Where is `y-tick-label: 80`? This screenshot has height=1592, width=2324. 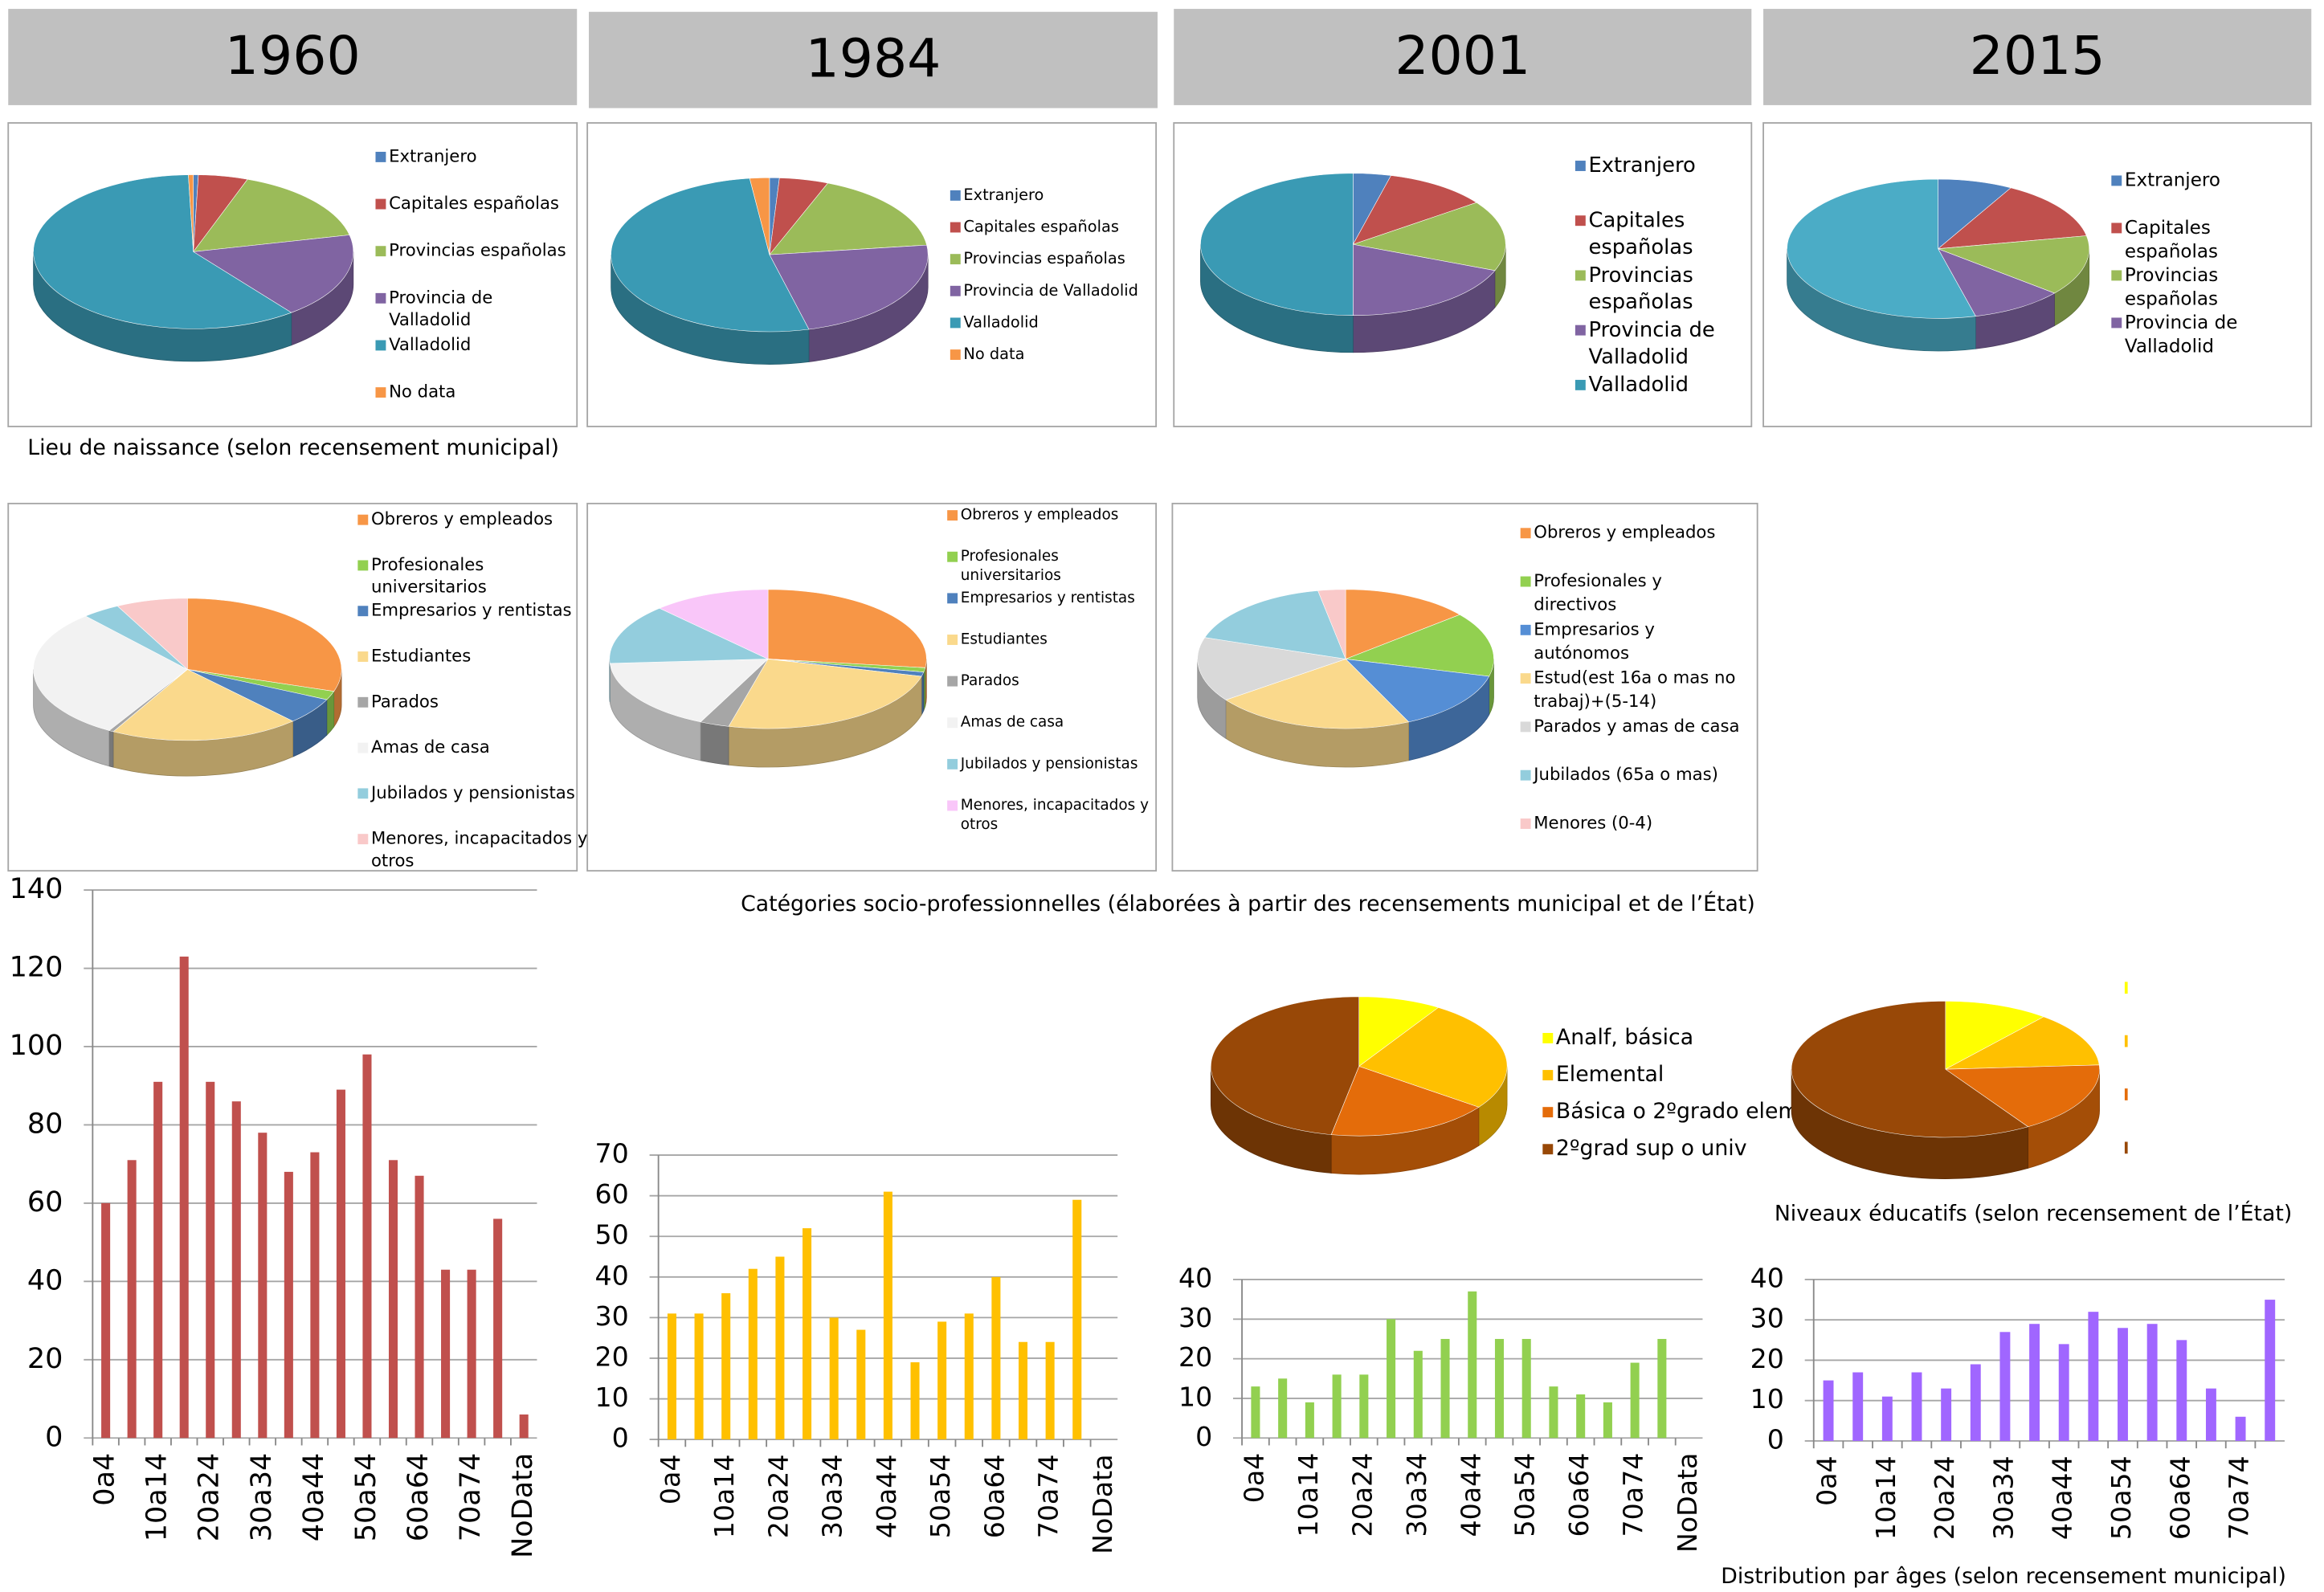 y-tick-label: 80 is located at coordinates (45, 1123).